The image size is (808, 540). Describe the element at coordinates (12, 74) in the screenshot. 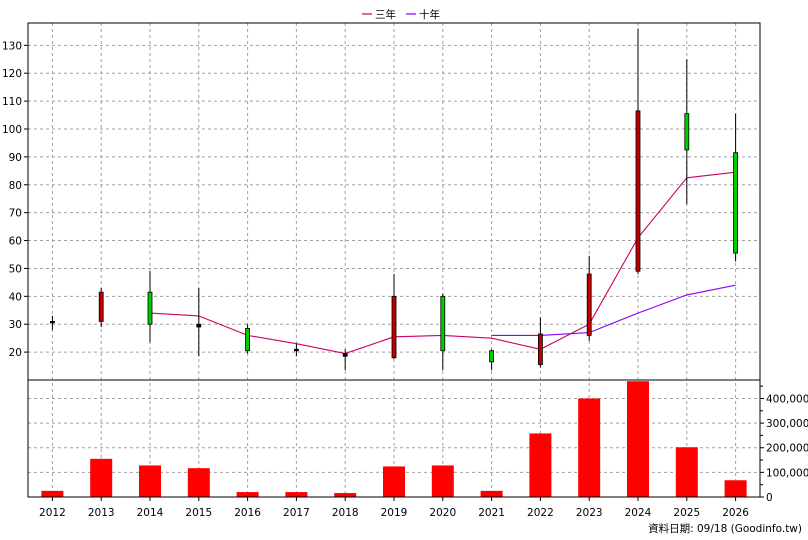

I see `price-tick-label: 120` at that location.